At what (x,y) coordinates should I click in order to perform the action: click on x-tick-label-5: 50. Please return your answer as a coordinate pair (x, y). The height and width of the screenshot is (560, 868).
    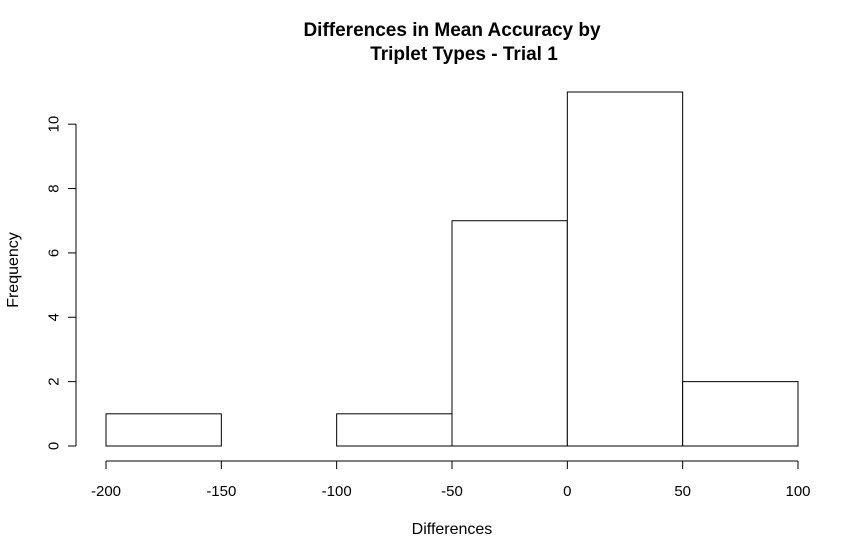
    Looking at the image, I should click on (682, 491).